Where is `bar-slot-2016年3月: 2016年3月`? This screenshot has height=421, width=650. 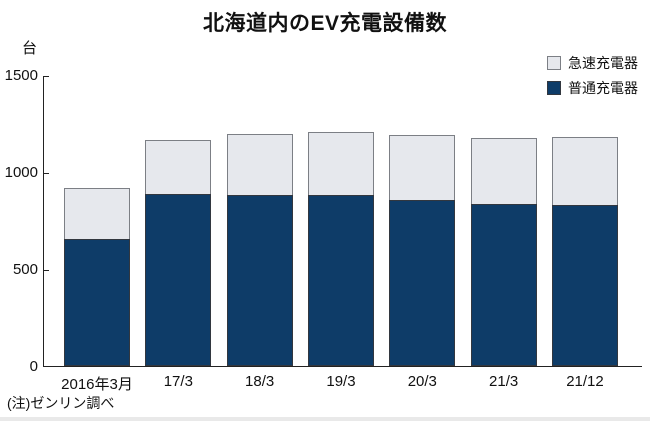 bar-slot-2016年3月: 2016年3月 is located at coordinates (97, 234).